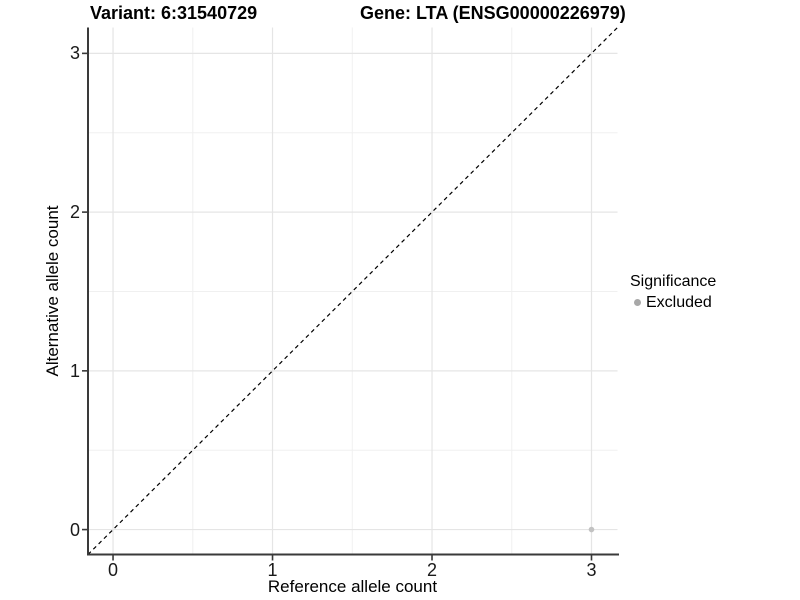 The width and height of the screenshot is (800, 600). Describe the element at coordinates (74, 53) in the screenshot. I see `y-tick-label: 3` at that location.